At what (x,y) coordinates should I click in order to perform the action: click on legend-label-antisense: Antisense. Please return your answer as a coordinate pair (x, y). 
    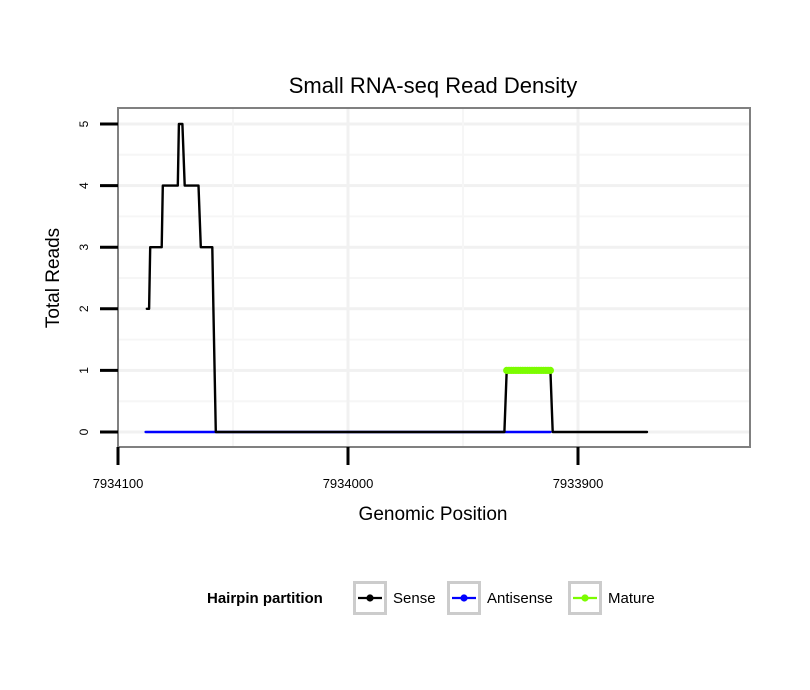
    Looking at the image, I should click on (520, 598).